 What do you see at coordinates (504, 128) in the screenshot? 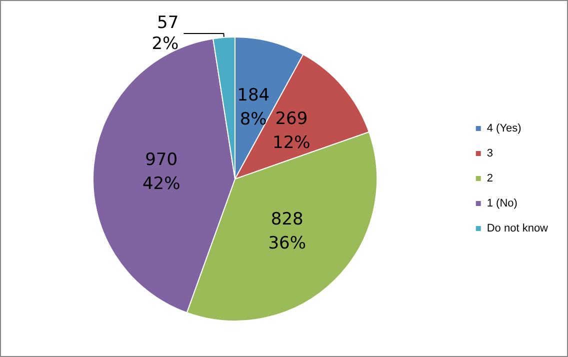
I see `legend-label: 4 (Yes)` at bounding box center [504, 128].